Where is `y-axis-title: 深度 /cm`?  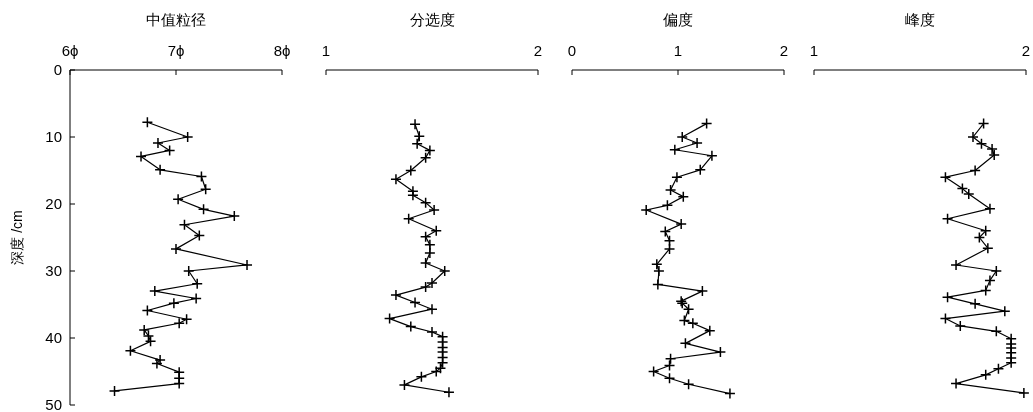 y-axis-title: 深度 /cm is located at coordinates (17, 237).